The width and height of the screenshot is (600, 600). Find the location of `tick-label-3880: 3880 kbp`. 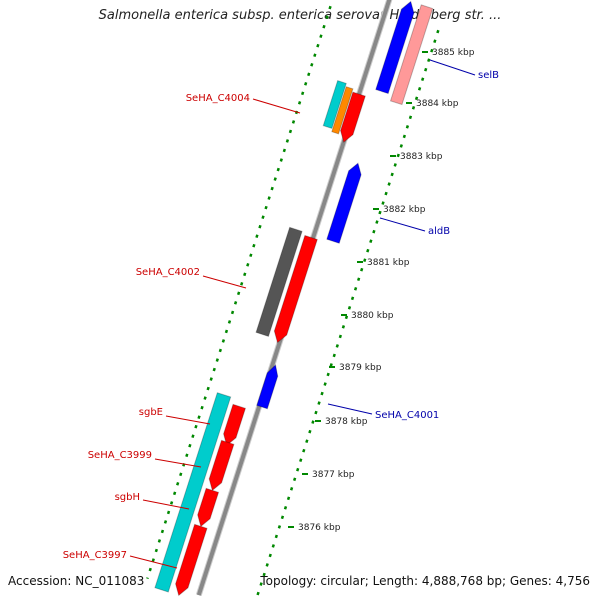

tick-label-3880: 3880 kbp is located at coordinates (372, 316).